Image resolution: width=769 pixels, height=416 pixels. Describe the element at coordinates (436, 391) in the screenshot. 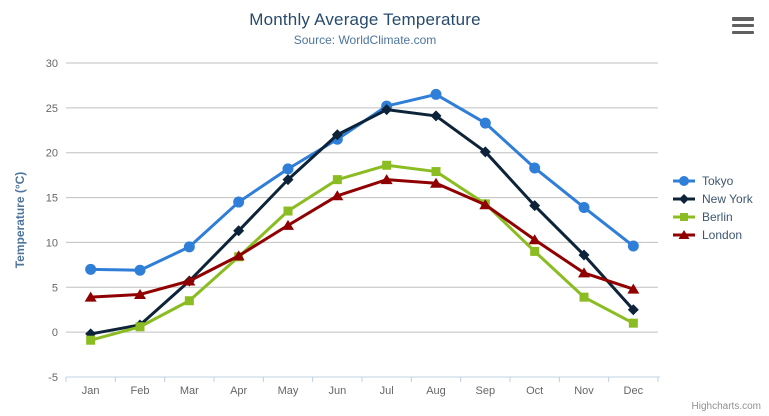

I see `x-axis-label: Aug` at that location.